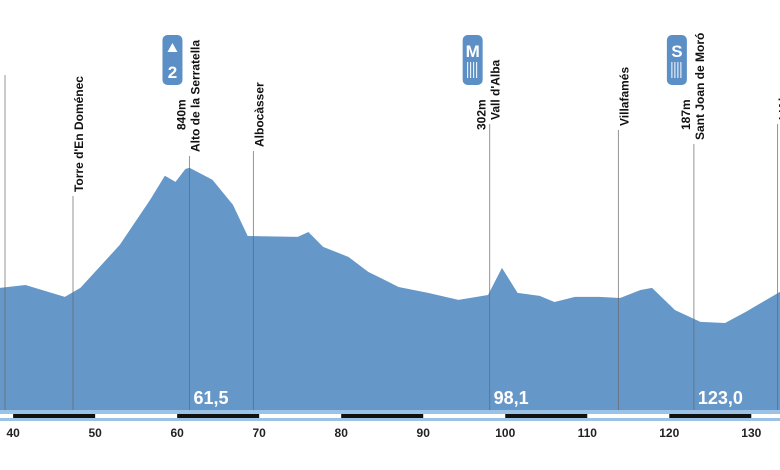  I want to click on x-tick-label: 40, so click(13, 433).